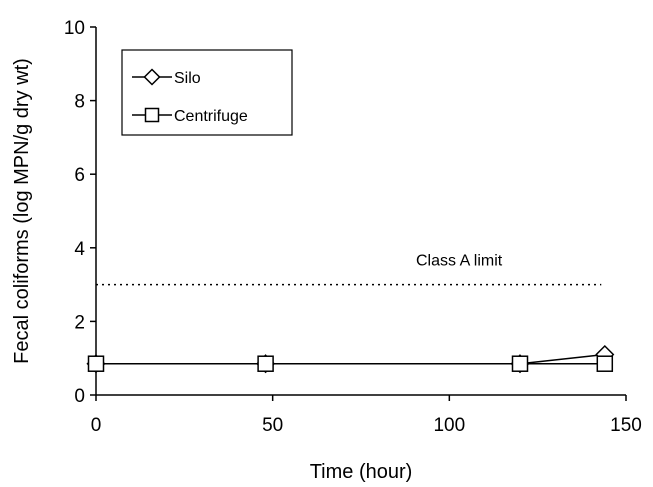  What do you see at coordinates (361, 472) in the screenshot?
I see `x-axis-title: Time (hour)` at bounding box center [361, 472].